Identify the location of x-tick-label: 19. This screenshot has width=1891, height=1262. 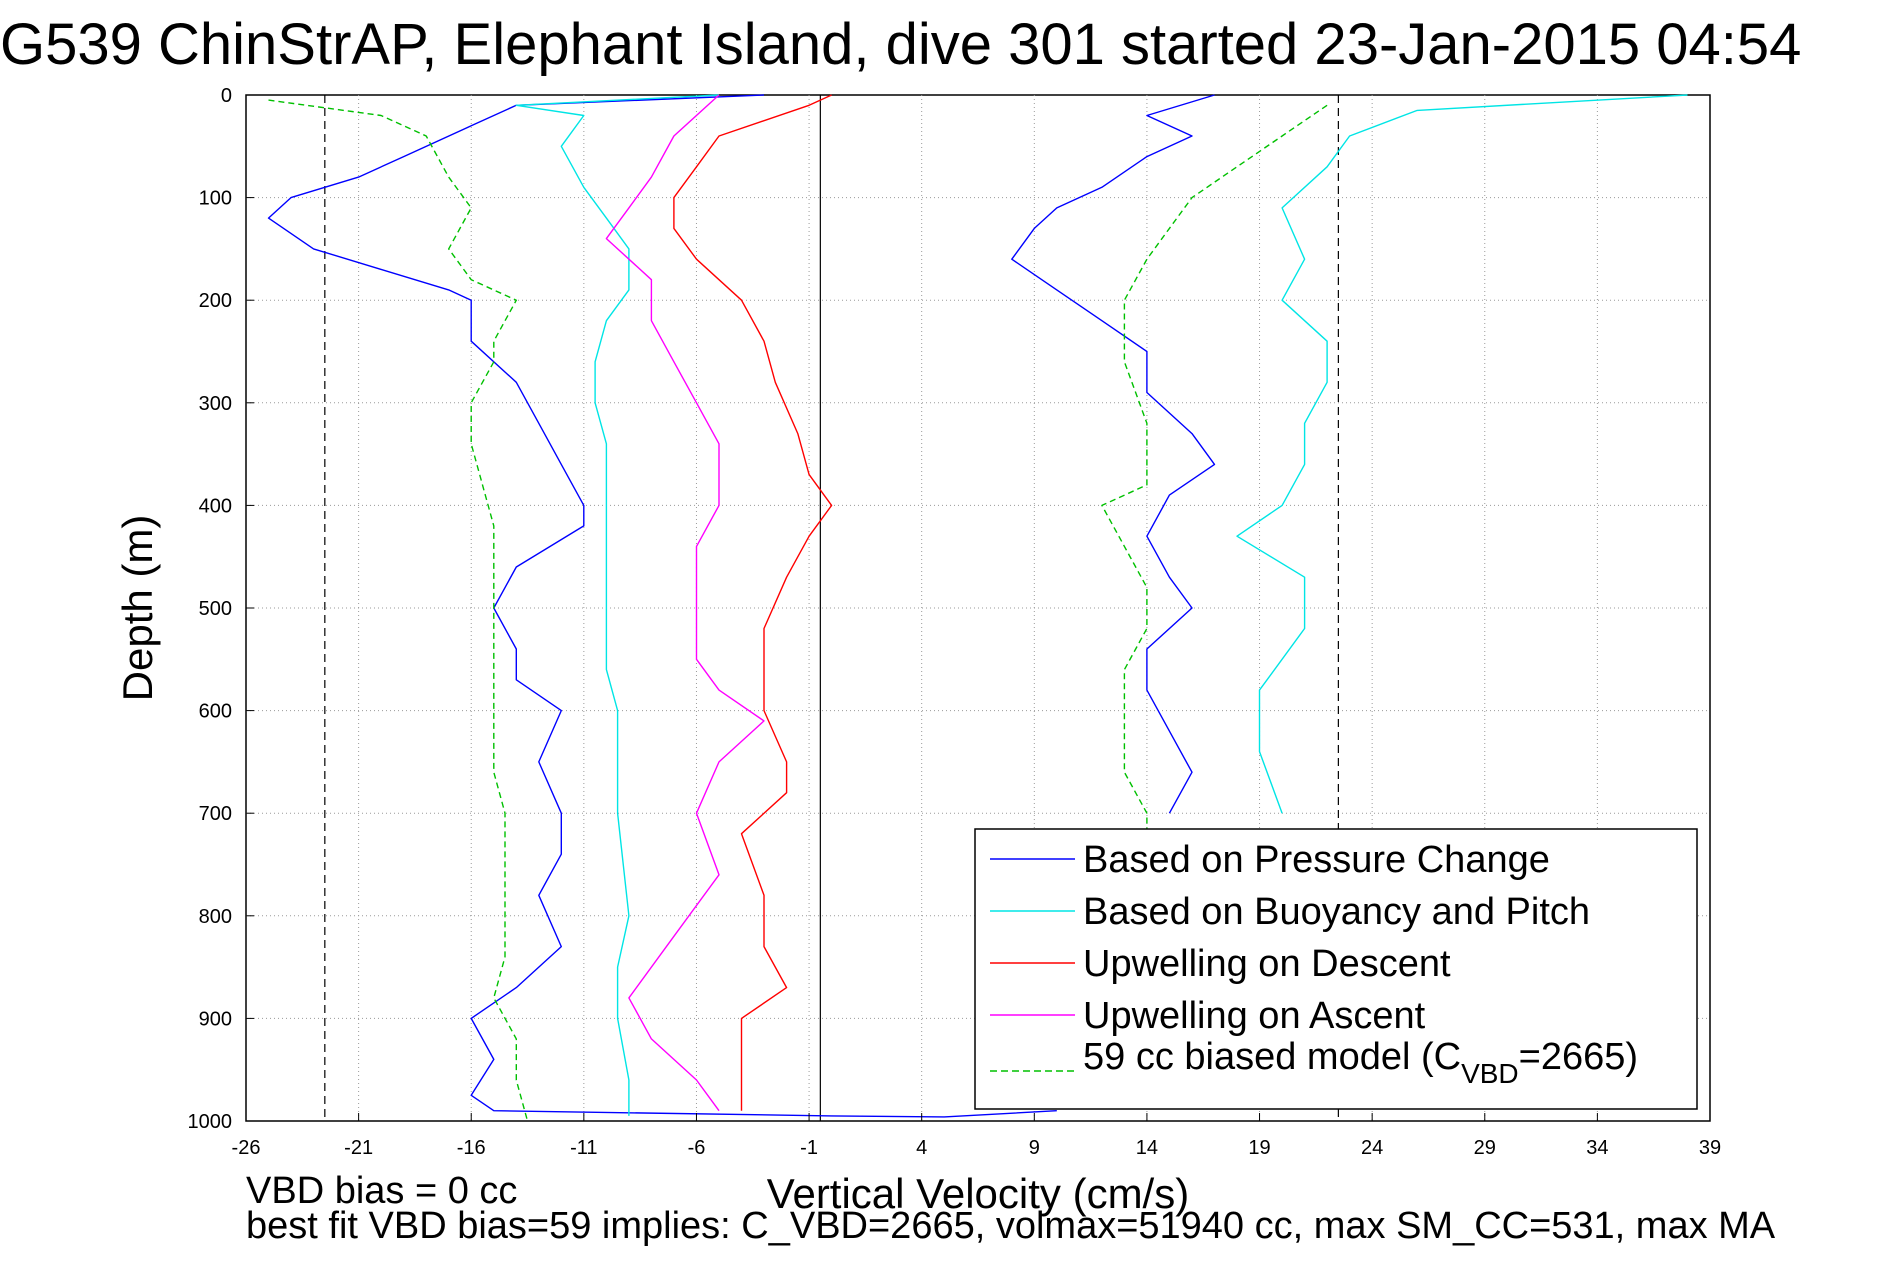
(1259, 1148).